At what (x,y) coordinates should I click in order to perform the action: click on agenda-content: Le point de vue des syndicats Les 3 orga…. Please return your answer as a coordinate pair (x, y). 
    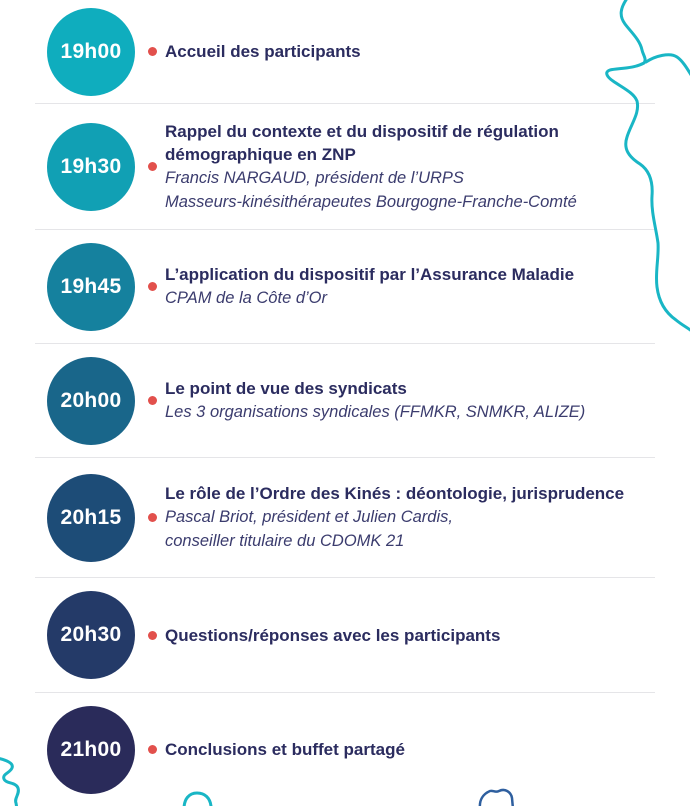
    Looking at the image, I should click on (375, 400).